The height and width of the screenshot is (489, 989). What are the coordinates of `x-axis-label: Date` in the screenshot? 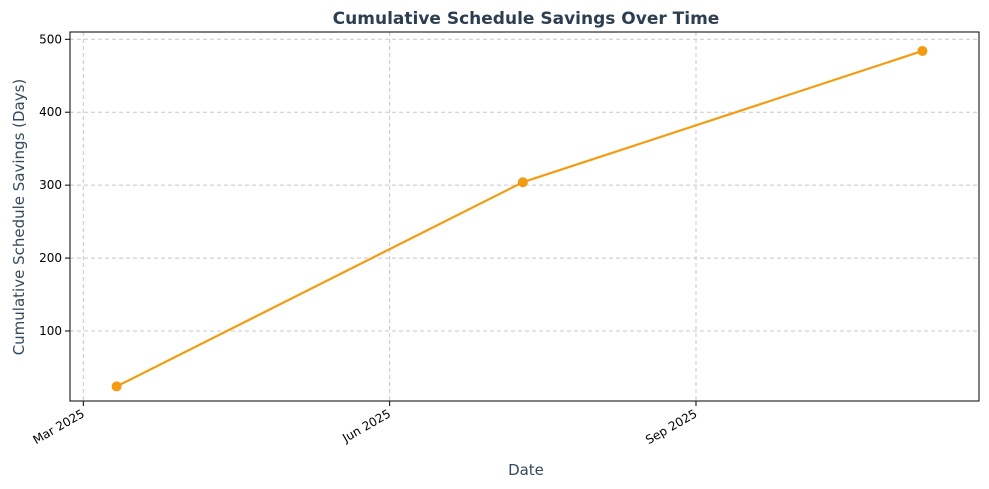 It's located at (526, 470).